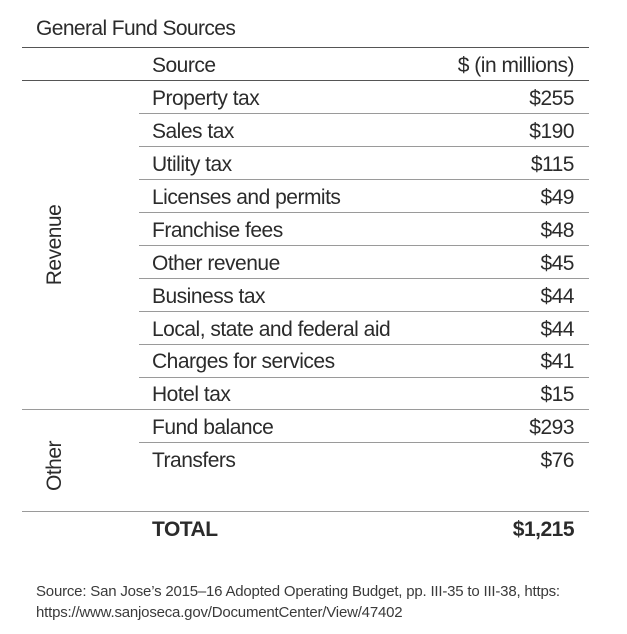 This screenshot has height=634, width=627. Describe the element at coordinates (557, 230) in the screenshot. I see `row-amount: $48` at that location.